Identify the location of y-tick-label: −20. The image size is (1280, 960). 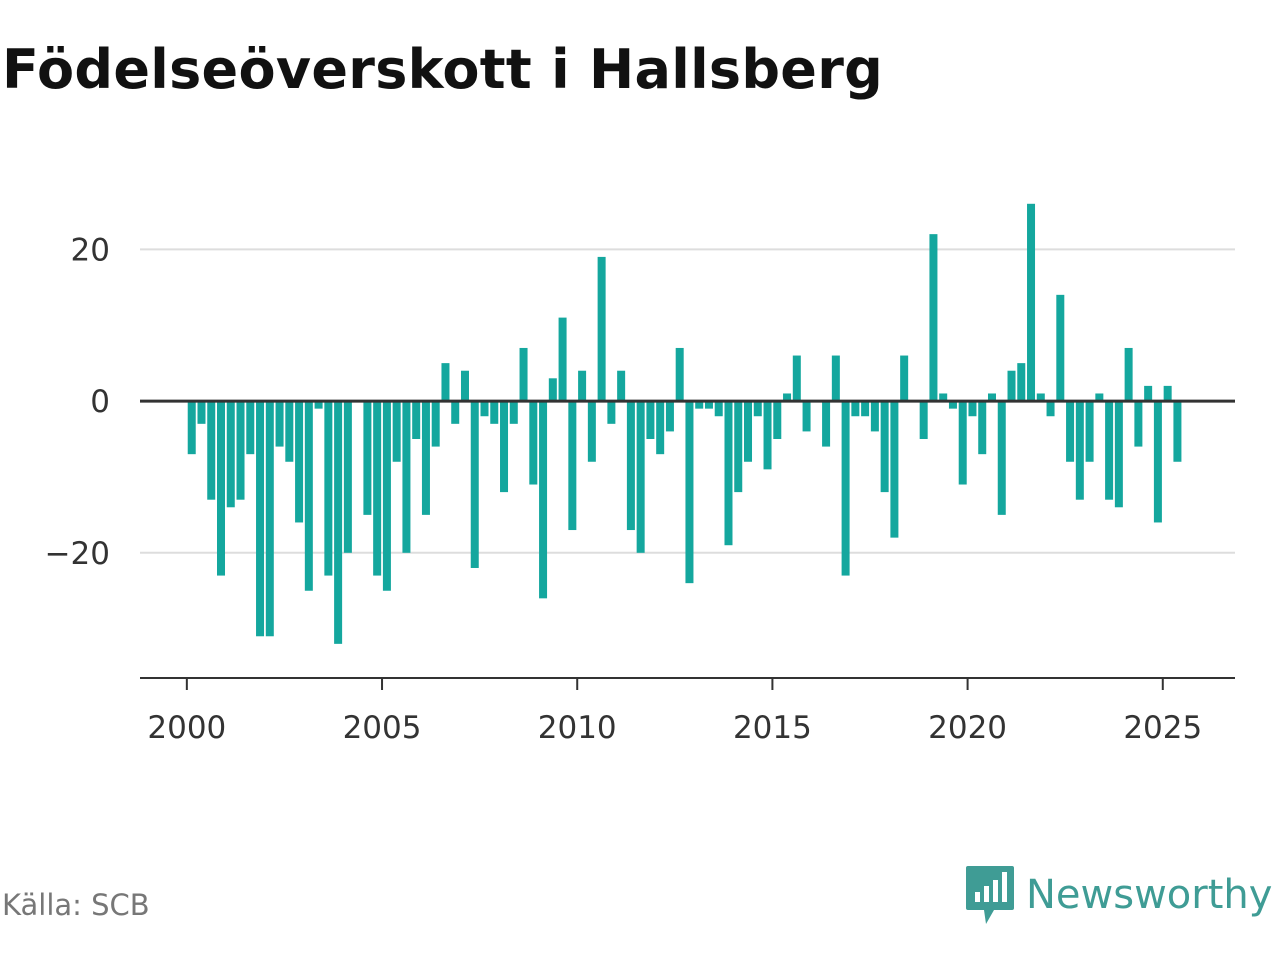
(77, 554).